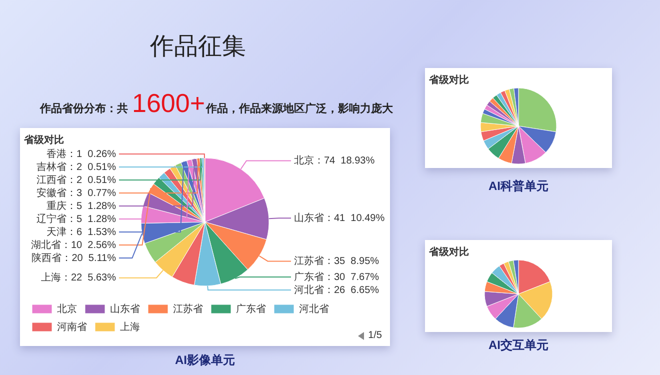 This screenshot has height=375, width=660. Describe the element at coordinates (74, 258) in the screenshot. I see `slice-label: 陕西省：20 5.11%` at that location.